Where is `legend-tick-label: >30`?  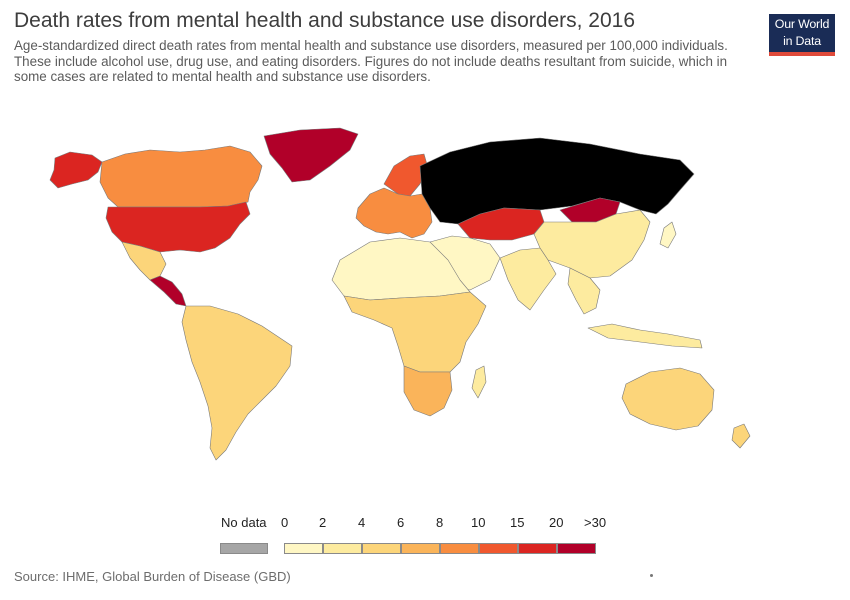 legend-tick-label: >30 is located at coordinates (595, 522).